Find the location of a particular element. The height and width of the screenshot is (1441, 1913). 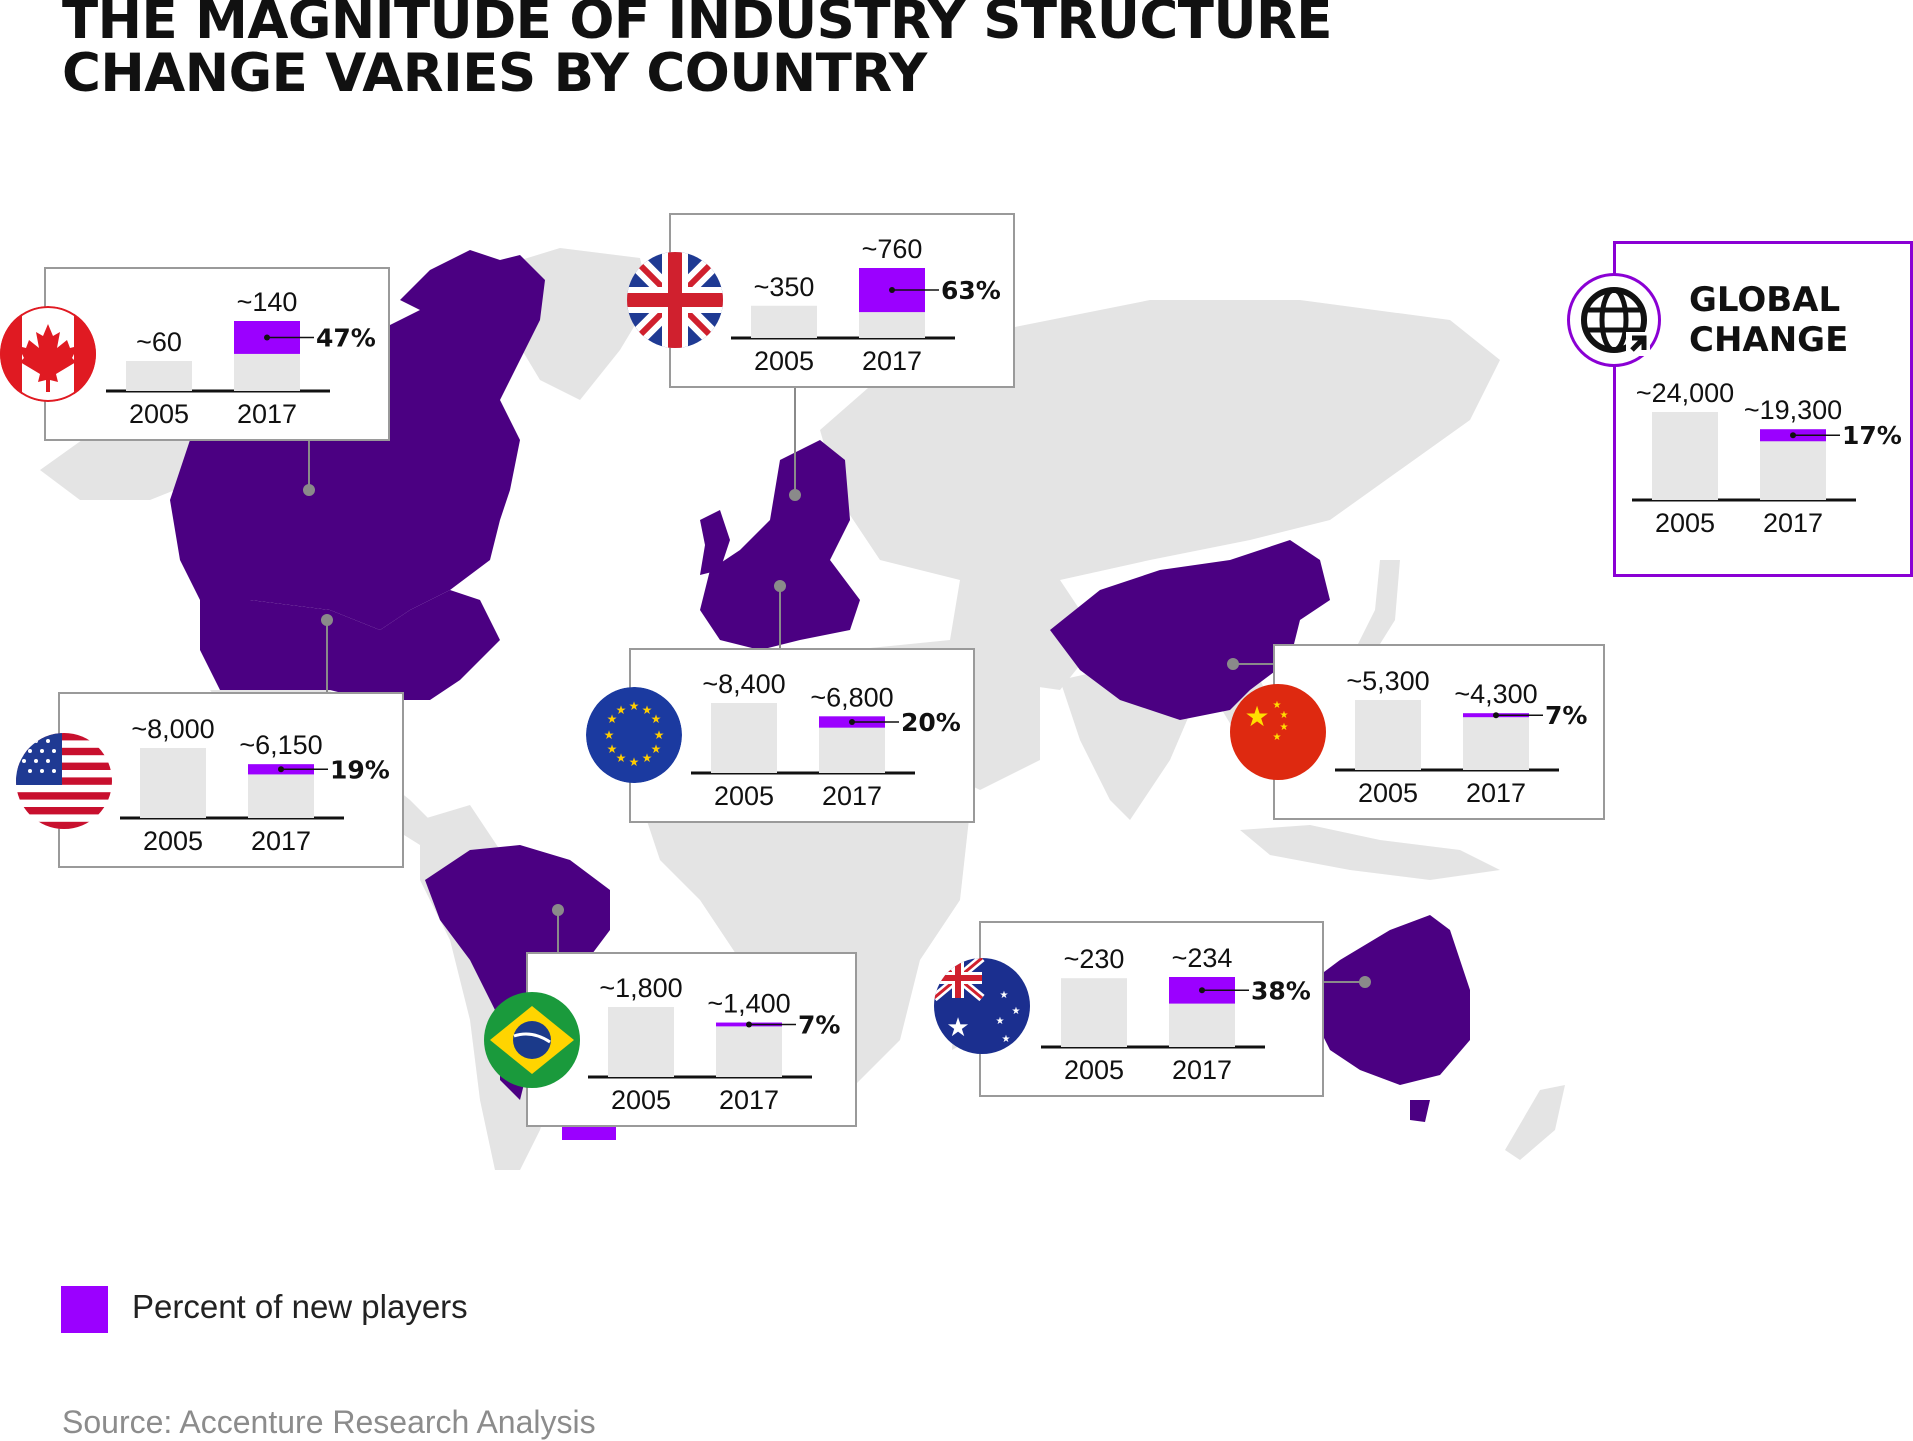

value-label-2017: ~6,150 is located at coordinates (280, 745).